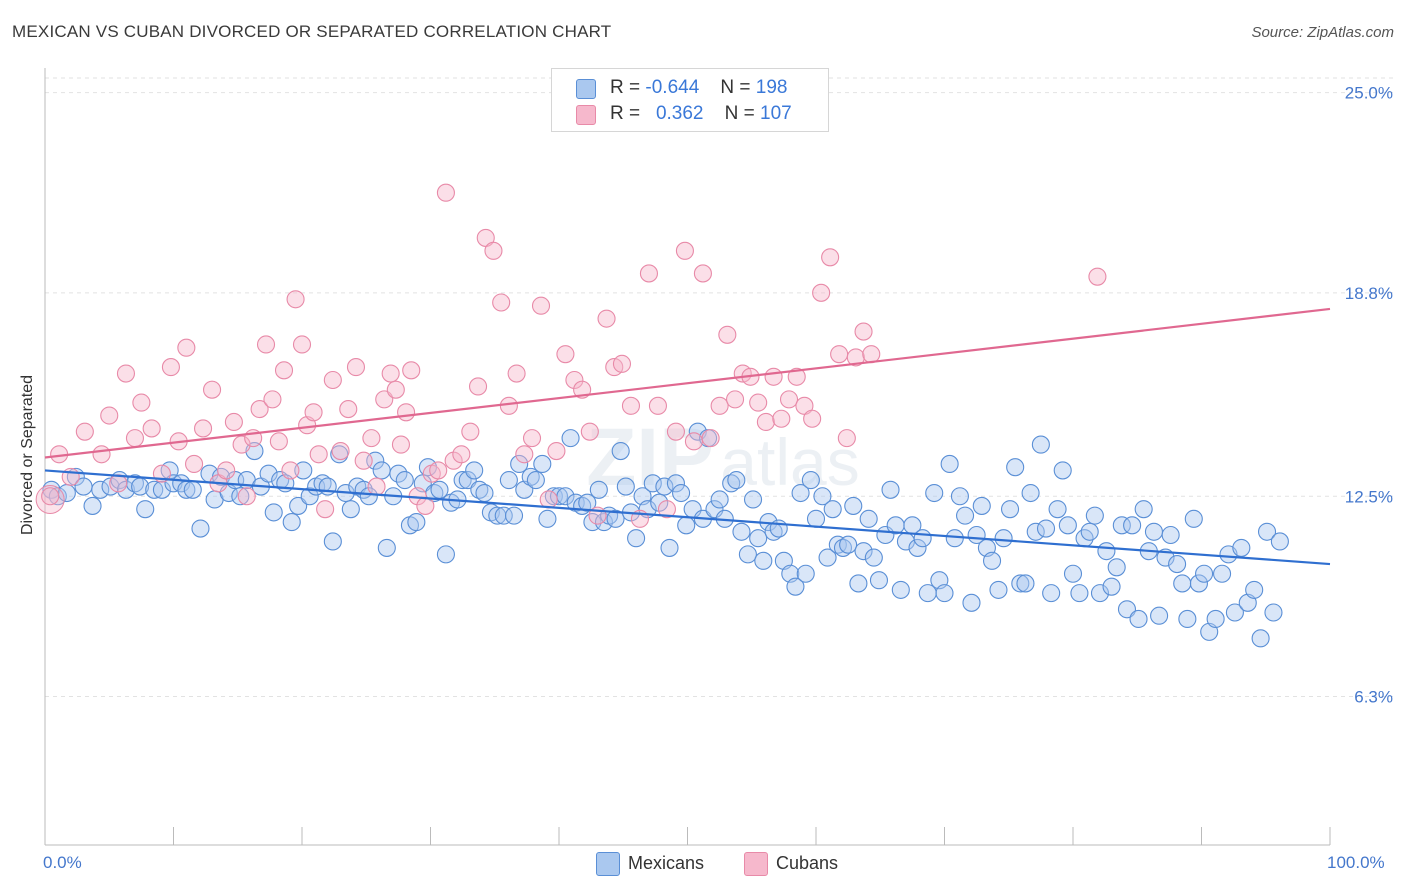 Image resolution: width=1406 pixels, height=892 pixels. What do you see at coordinates (1369, 93) in the screenshot?
I see `y-tick-label: 25.0%` at bounding box center [1369, 93].